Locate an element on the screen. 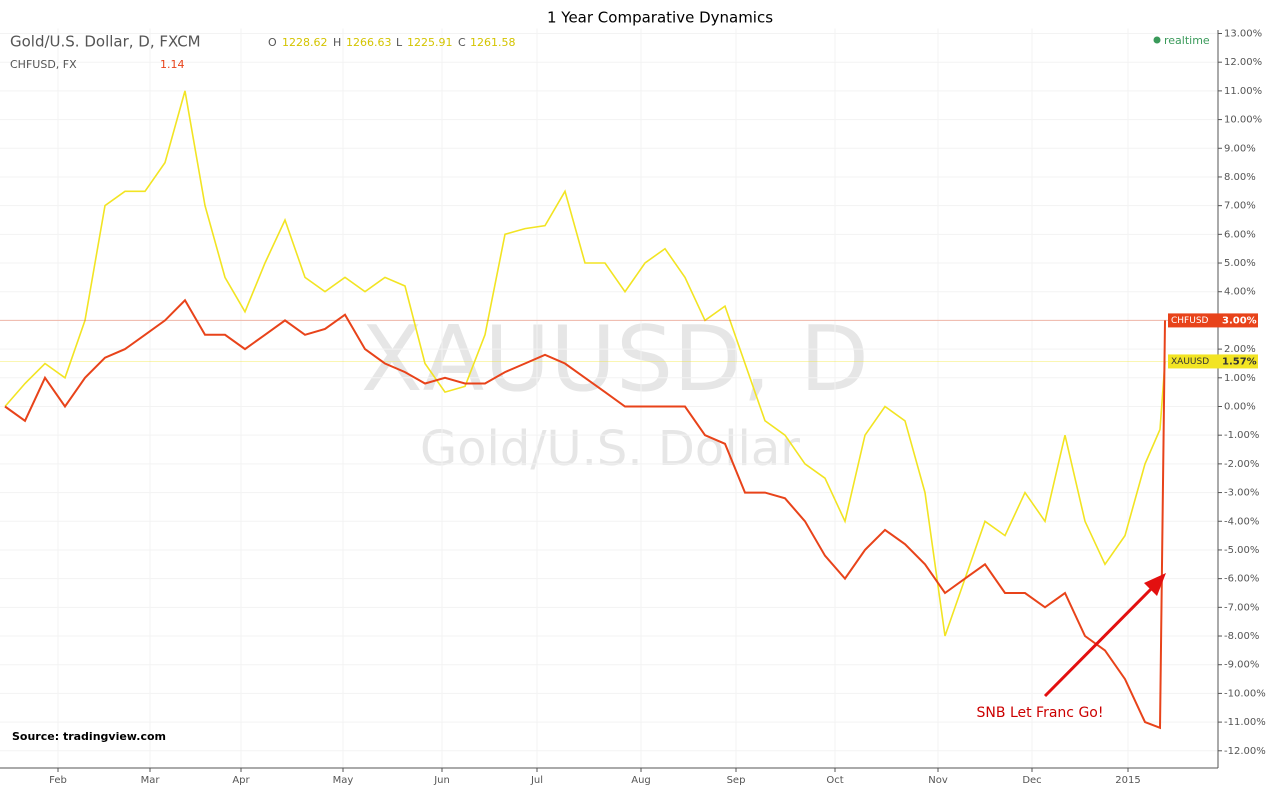 This screenshot has height=792, width=1271. legend-key: H is located at coordinates (337, 42).